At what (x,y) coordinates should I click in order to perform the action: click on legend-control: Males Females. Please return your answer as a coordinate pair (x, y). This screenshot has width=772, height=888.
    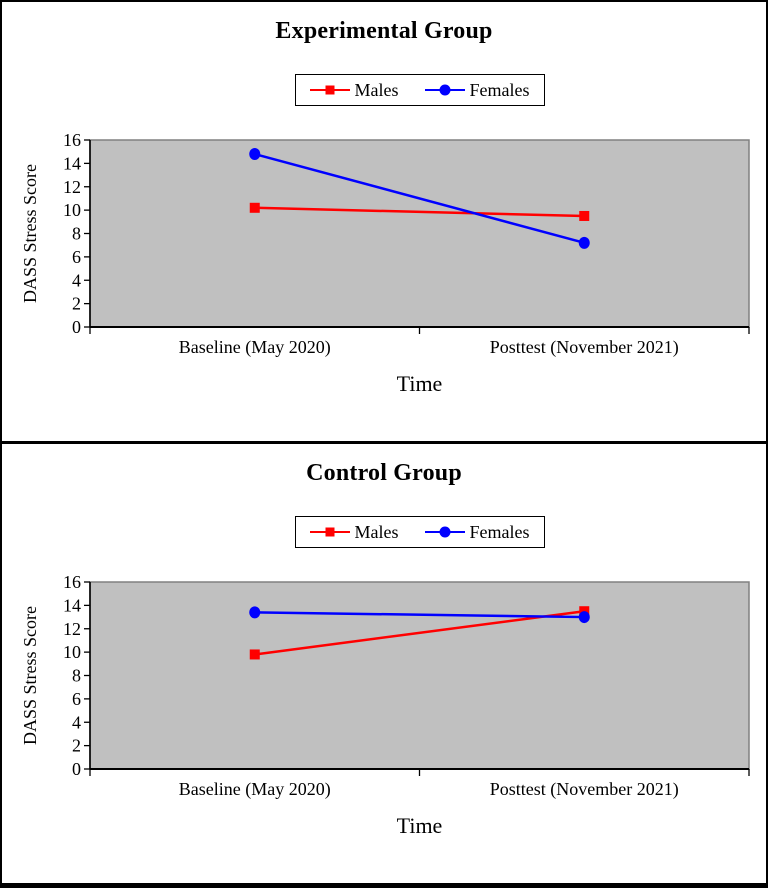
    Looking at the image, I should click on (419, 532).